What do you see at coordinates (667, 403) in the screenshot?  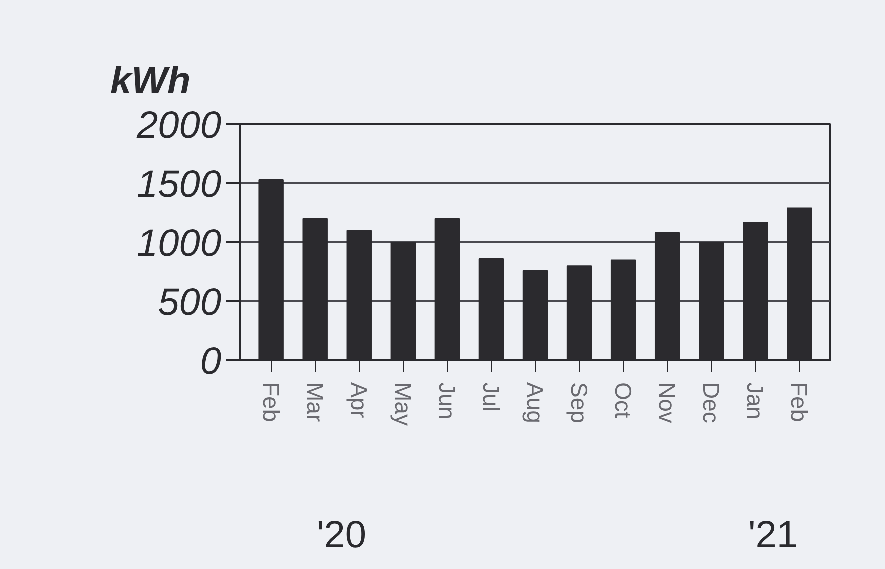 I see `x-tick-label: Nov` at bounding box center [667, 403].